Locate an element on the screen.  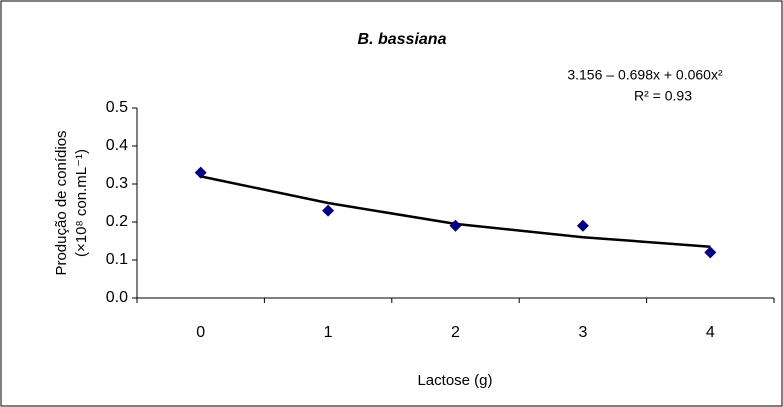
x-tick-label: 3 is located at coordinates (582, 332).